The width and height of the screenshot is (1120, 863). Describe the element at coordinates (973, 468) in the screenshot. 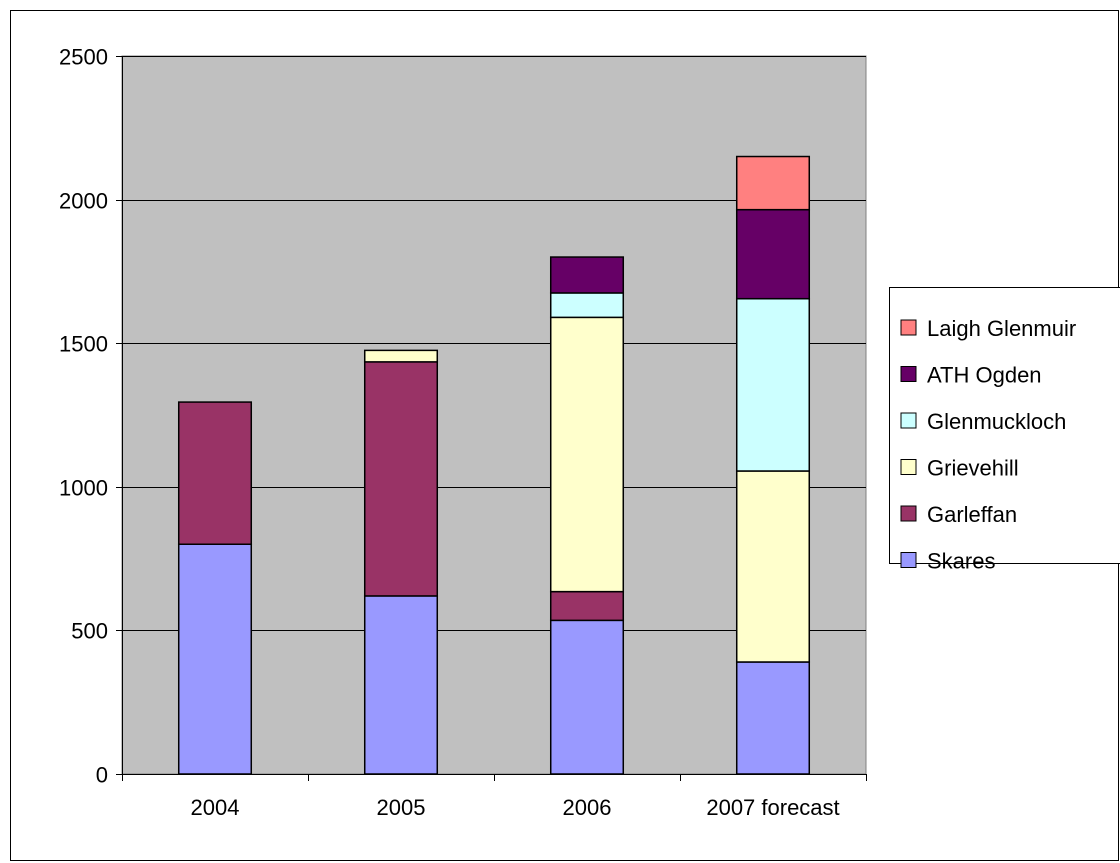

I see `legend-label: Grievehill` at that location.